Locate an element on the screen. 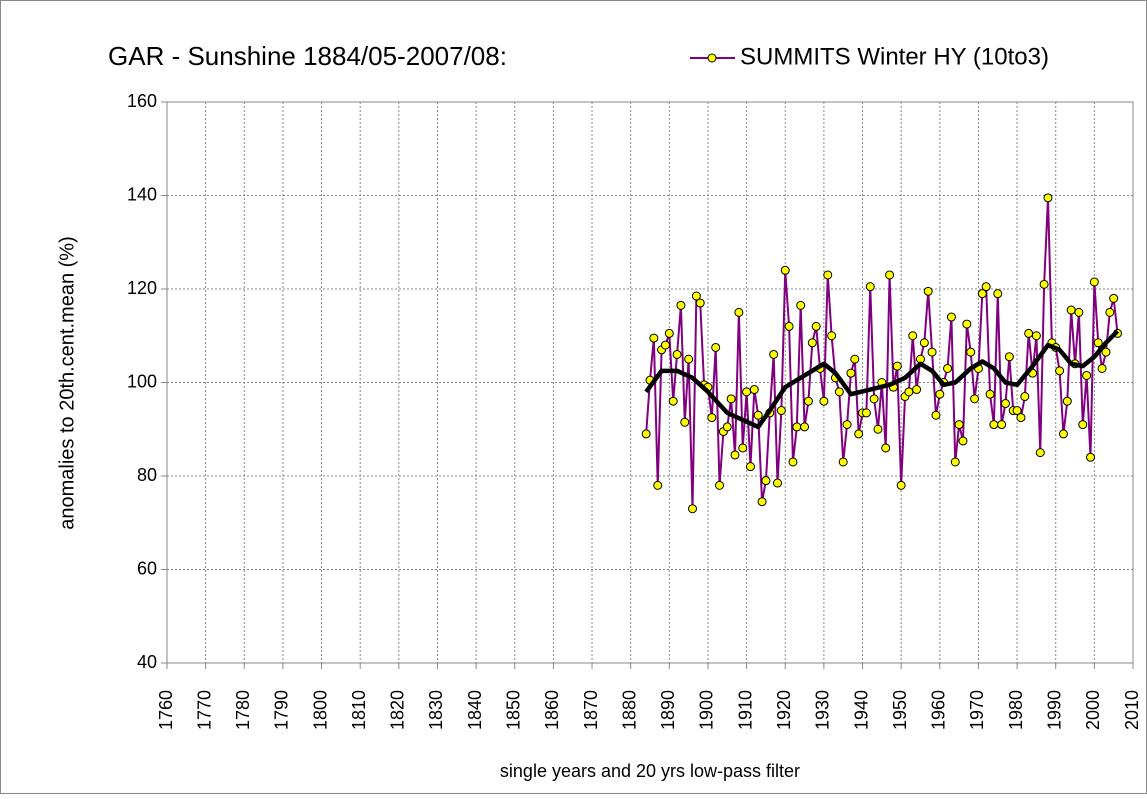 This screenshot has width=1147, height=799. legend-label: SUMMITS Winter HY (10to3) is located at coordinates (894, 56).